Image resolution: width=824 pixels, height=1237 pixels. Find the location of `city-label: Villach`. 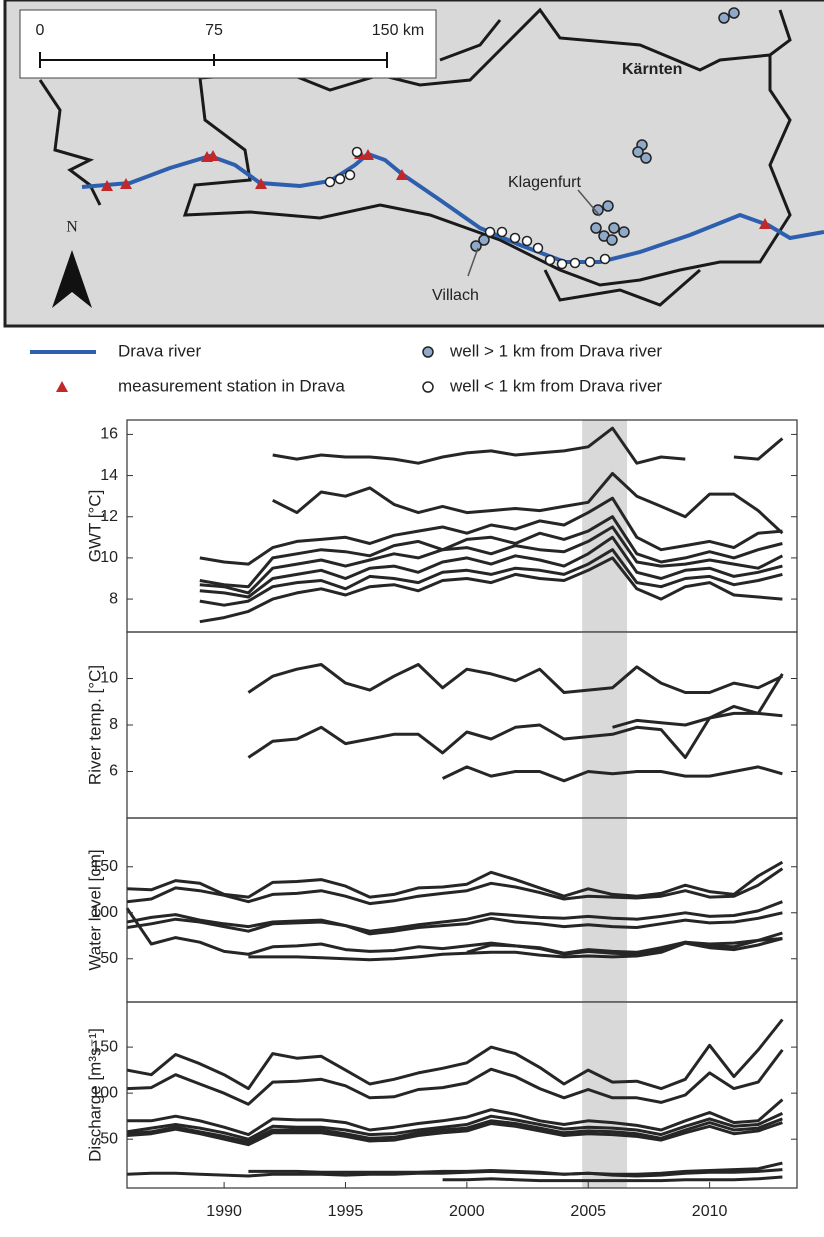

city-label: Villach is located at coordinates (455, 295).